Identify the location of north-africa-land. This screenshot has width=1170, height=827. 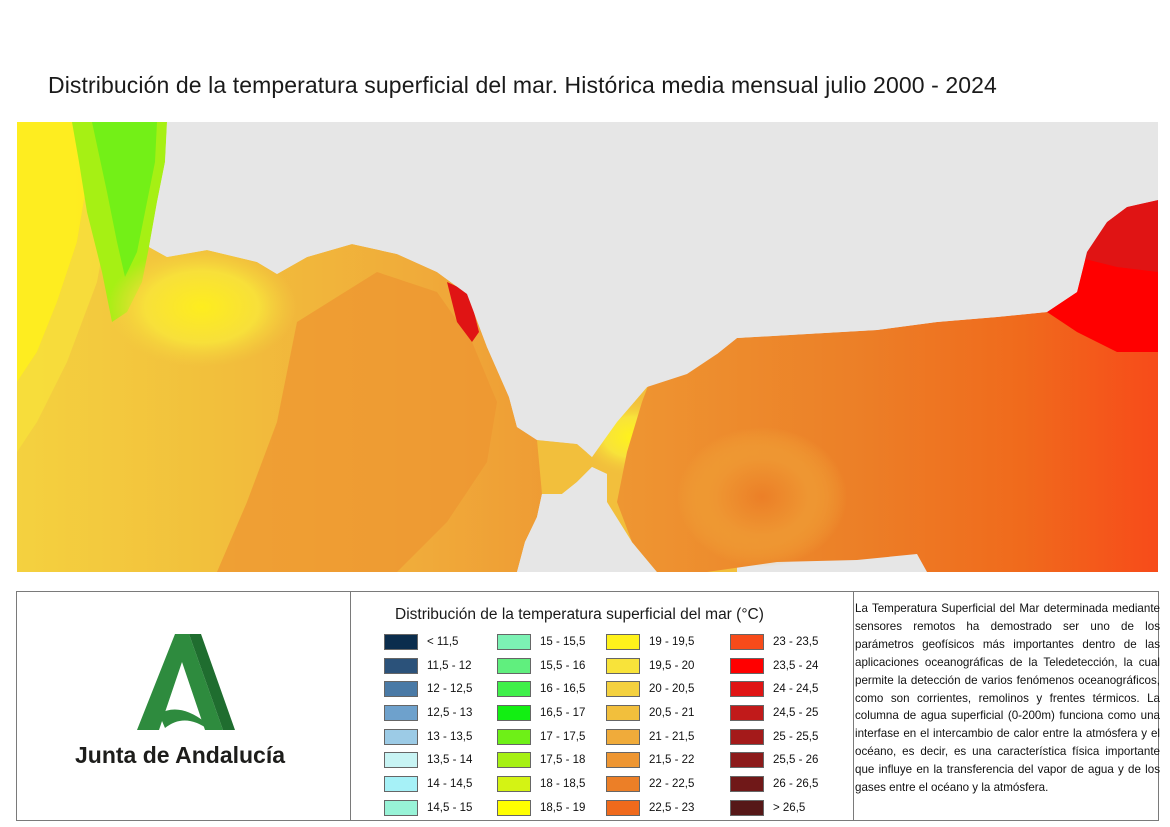
(574, 519).